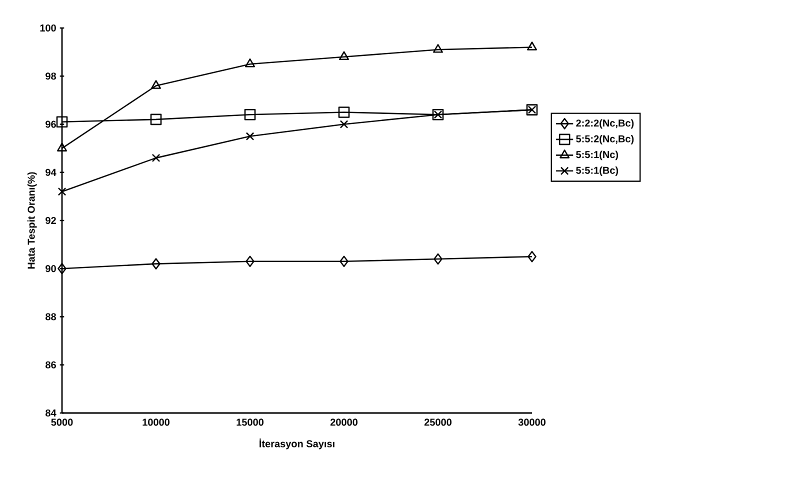 The image size is (798, 483). What do you see at coordinates (605, 124) in the screenshot?
I see `legend-label: 2:2:2(Nc,Bc)` at bounding box center [605, 124].